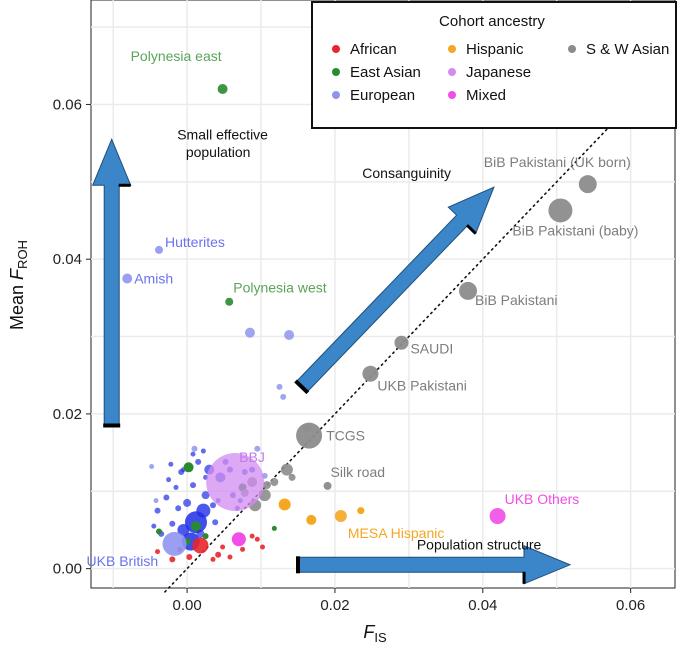  I want to click on legend-label: Japanese, so click(498, 72).